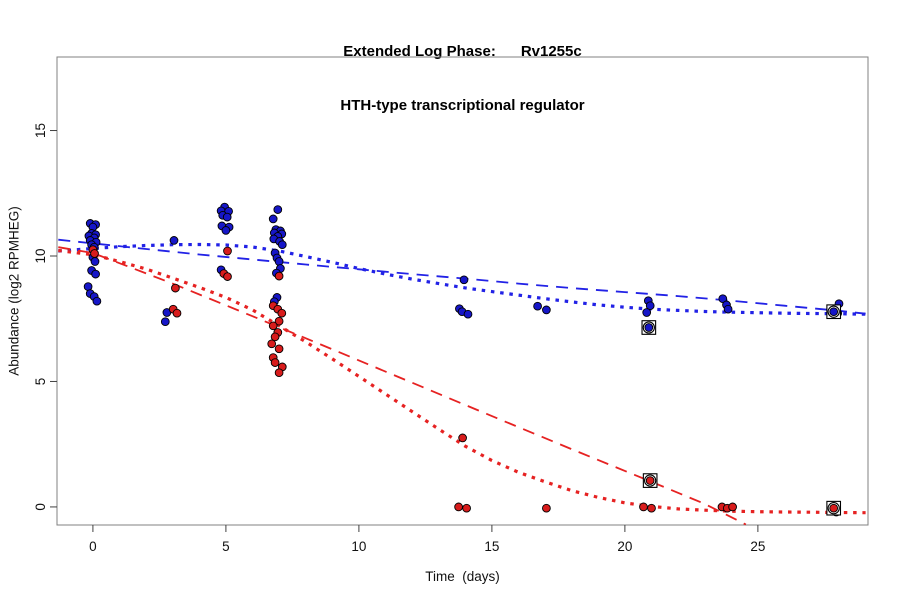  Describe the element at coordinates (491, 546) in the screenshot. I see `x-tick-label: 15` at that location.